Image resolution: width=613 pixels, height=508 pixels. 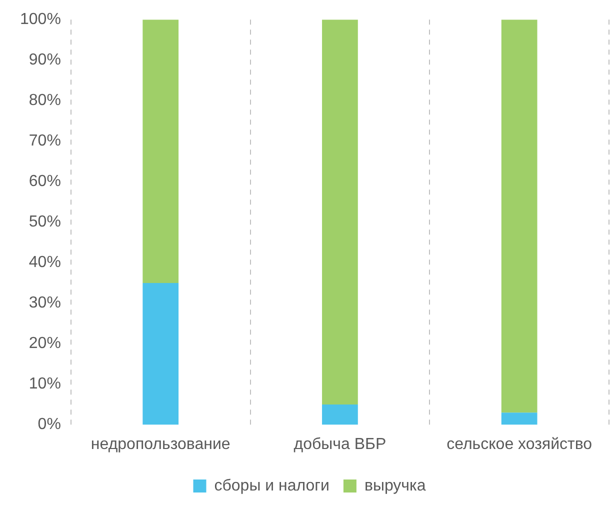 I want to click on x-tick-label: добыча ВБР, so click(x=340, y=444).